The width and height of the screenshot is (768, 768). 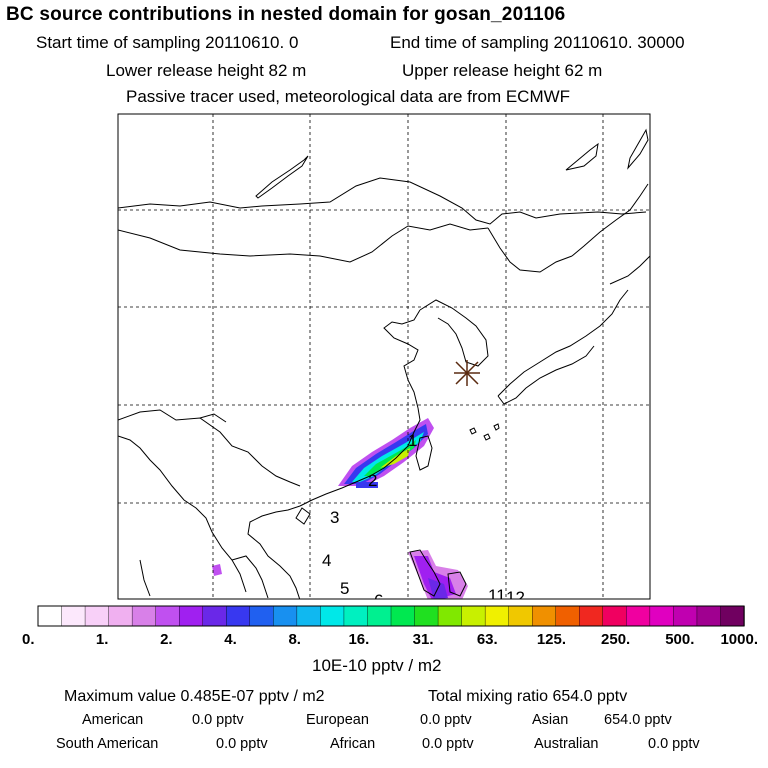 I want to click on american-label: American, so click(x=113, y=720).